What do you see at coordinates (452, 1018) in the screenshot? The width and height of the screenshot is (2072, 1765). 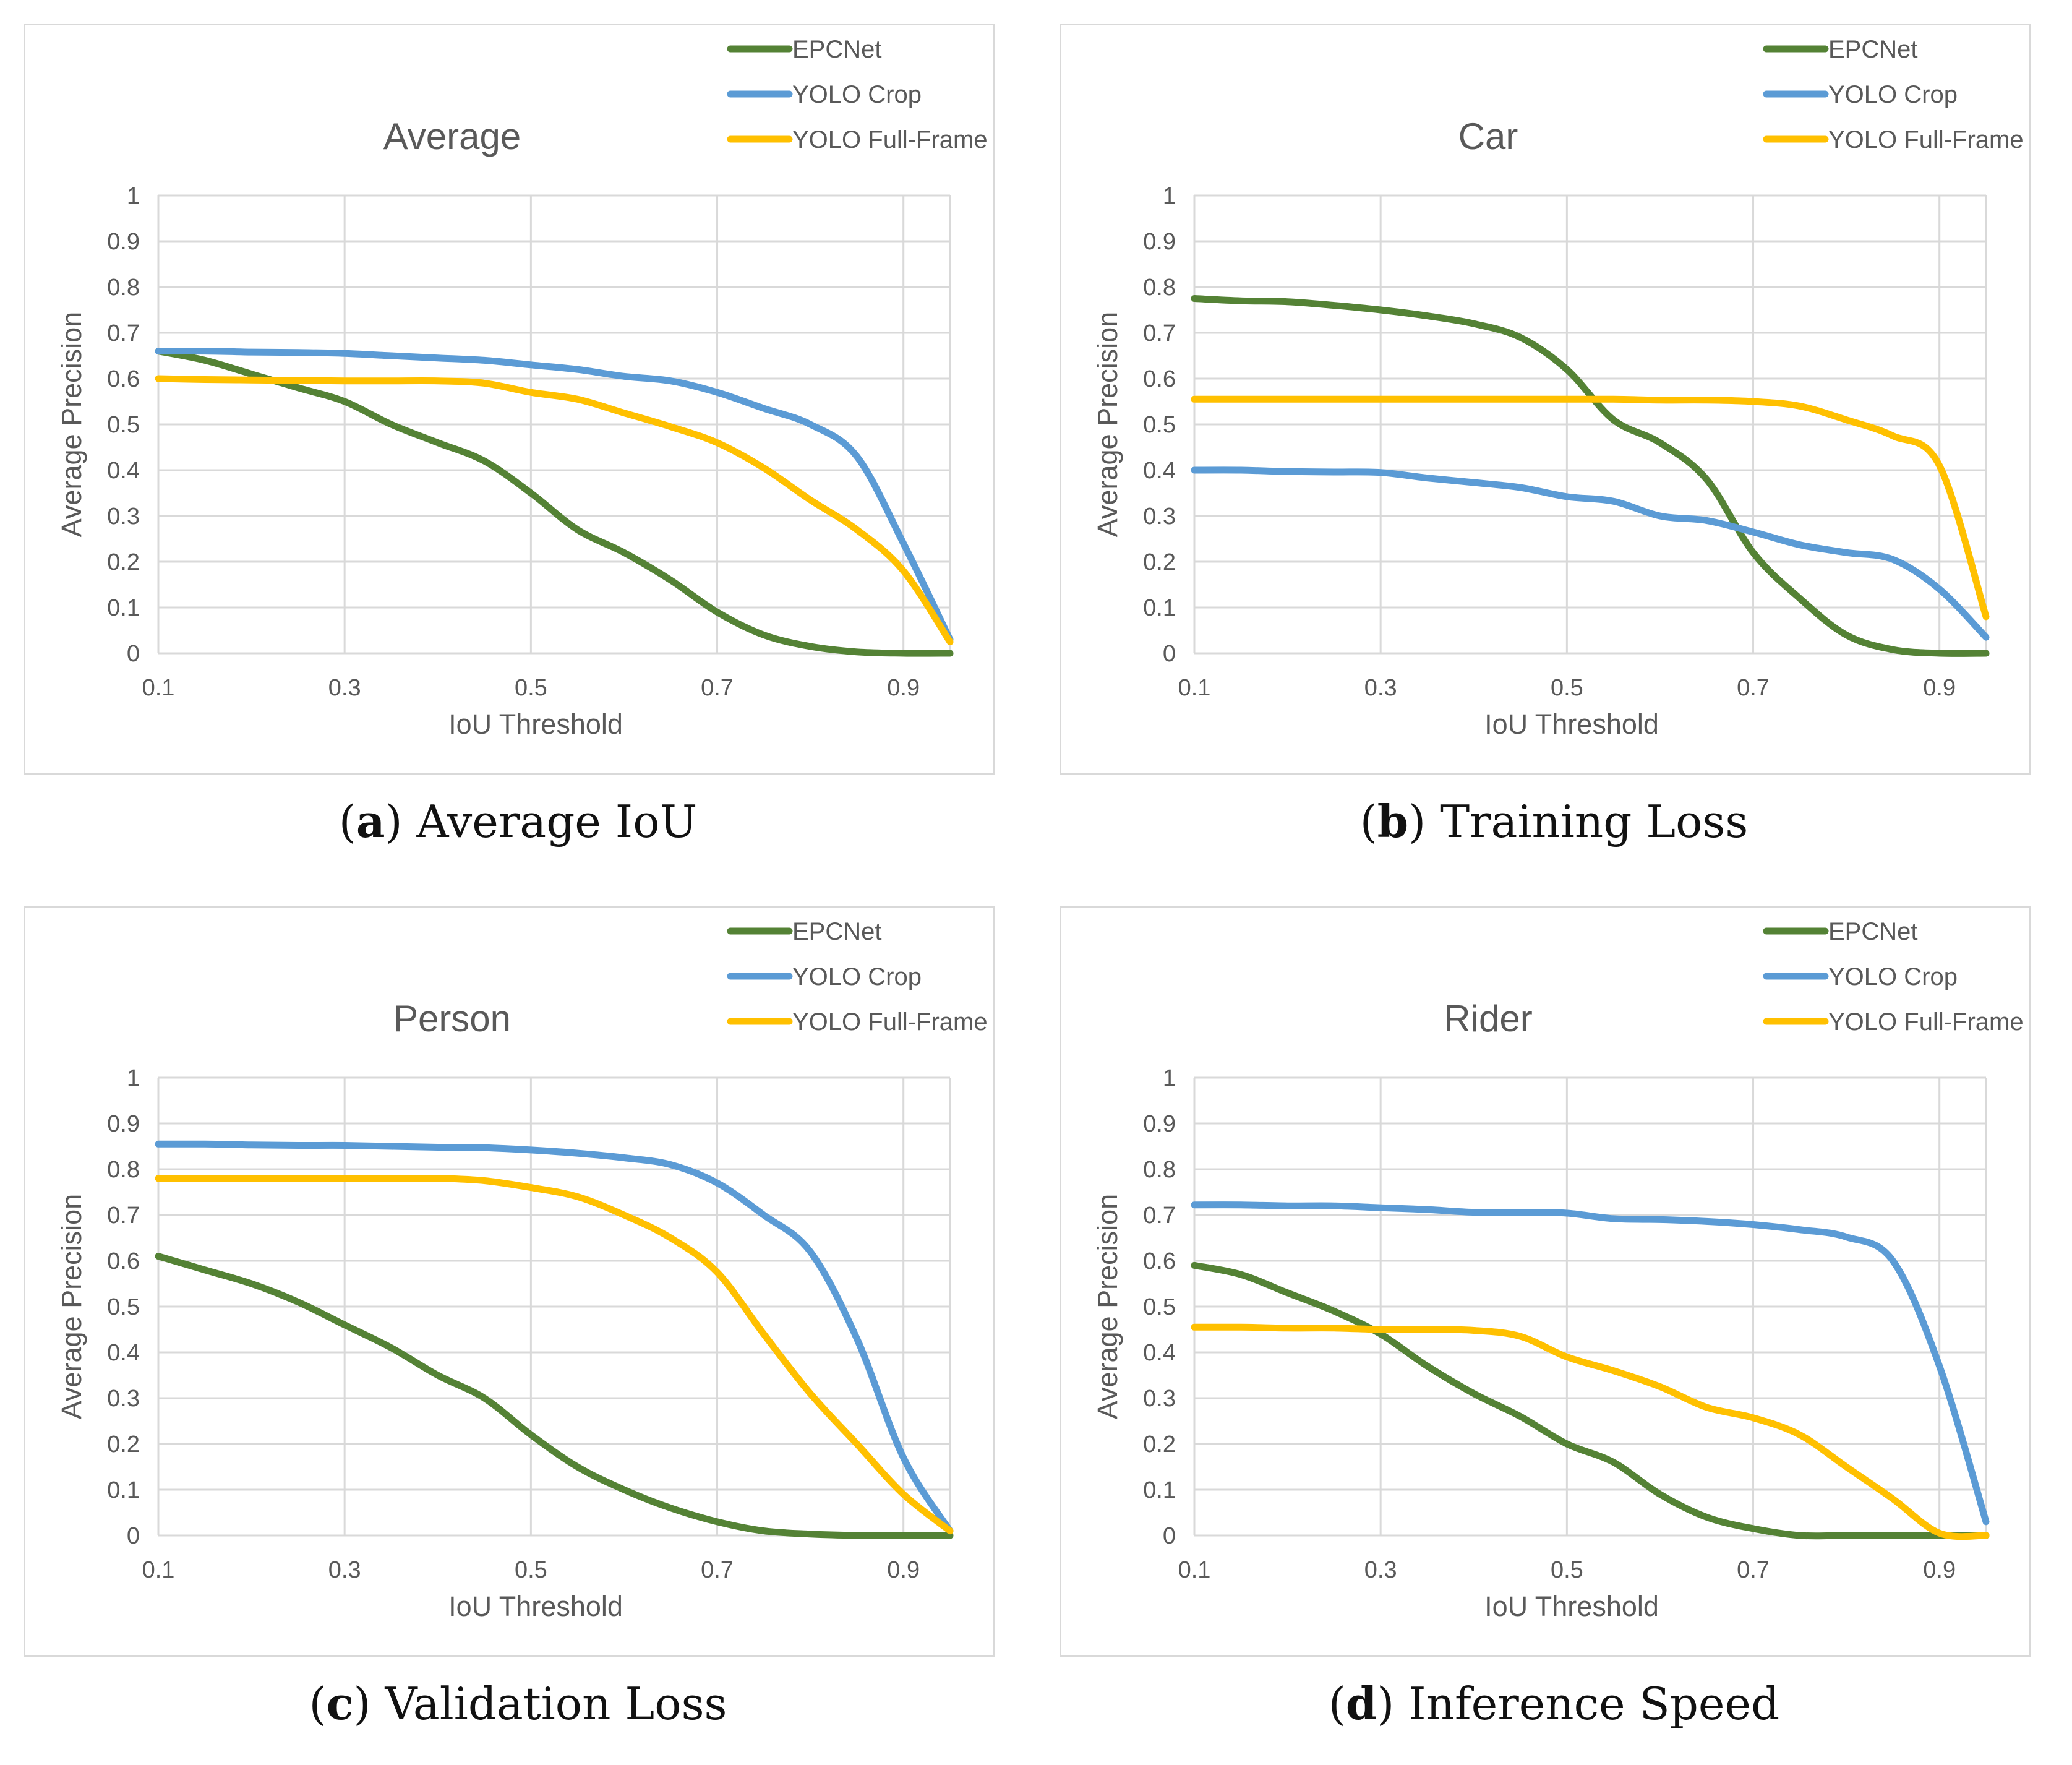 I see `chart-title: Person` at bounding box center [452, 1018].